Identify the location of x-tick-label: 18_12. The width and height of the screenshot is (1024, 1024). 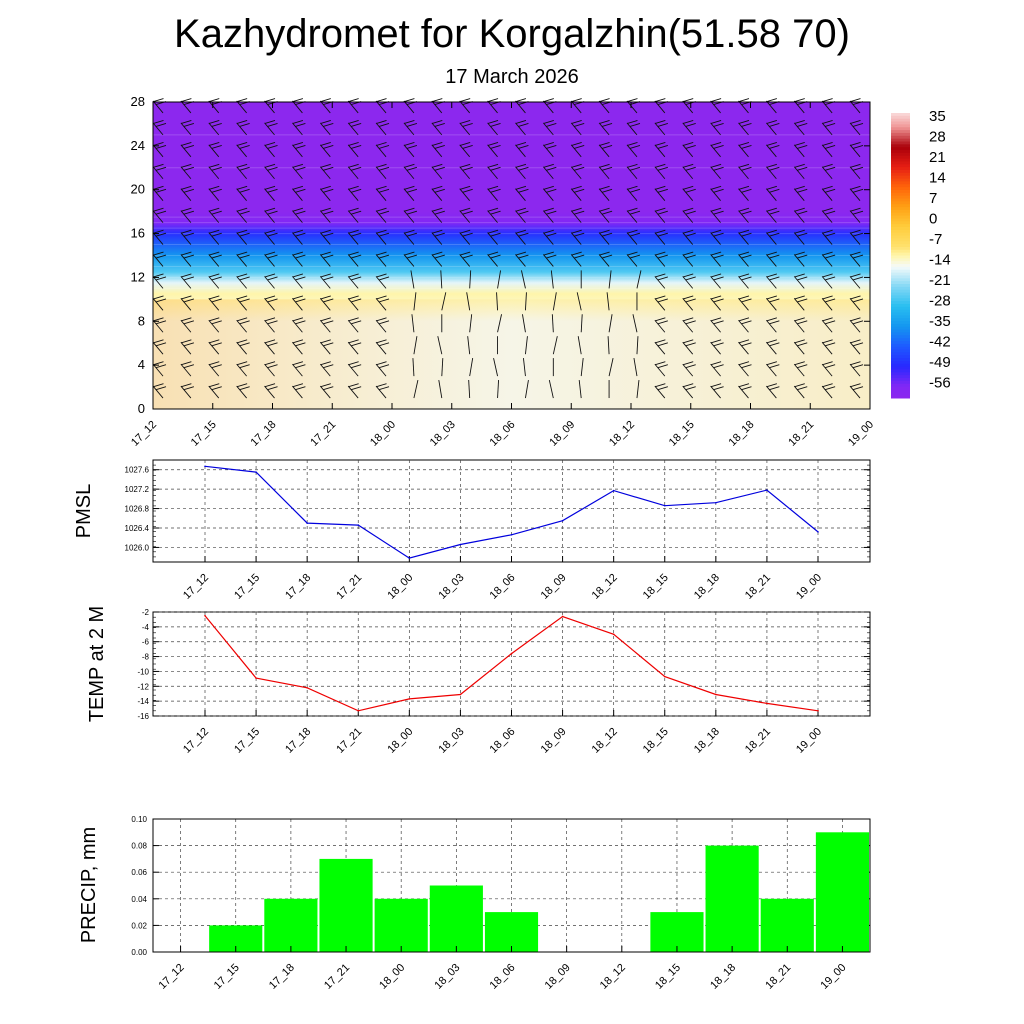
(622, 434).